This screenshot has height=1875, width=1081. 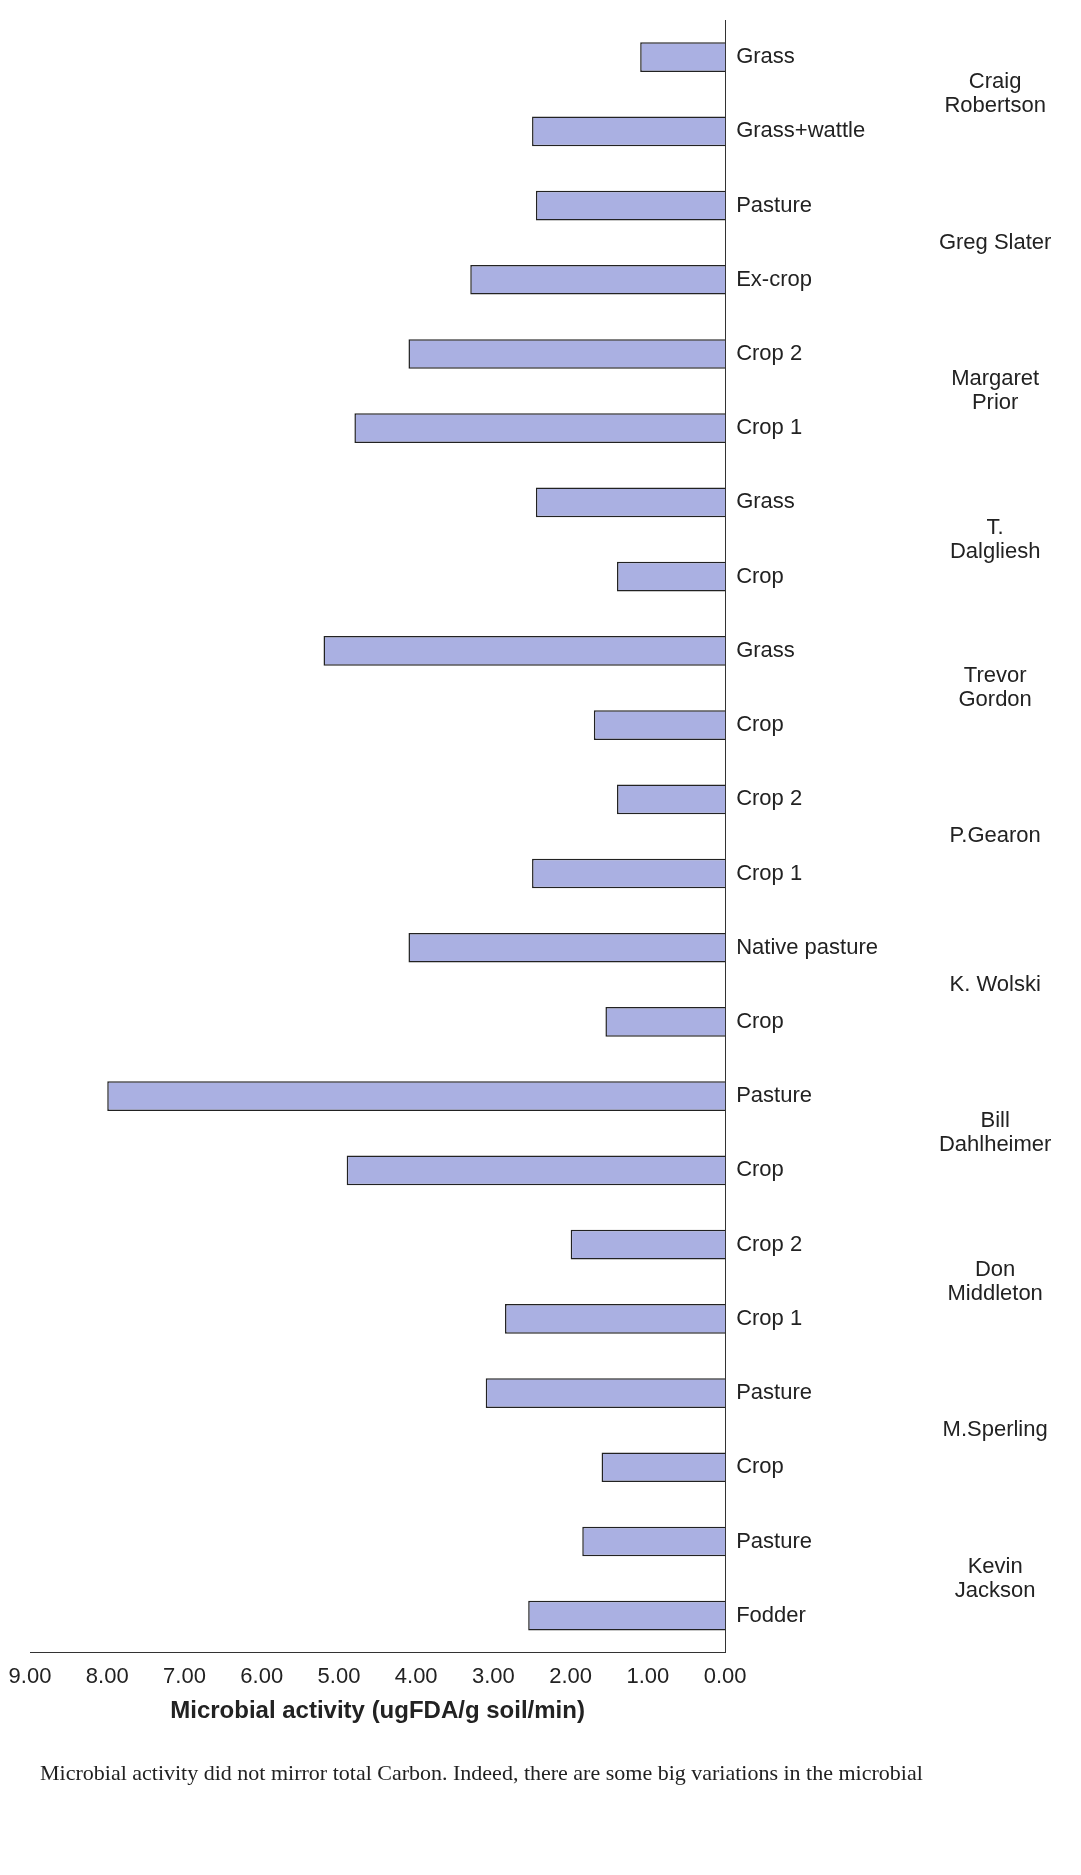 I want to click on text: Margaret Prior, so click(x=995, y=390).